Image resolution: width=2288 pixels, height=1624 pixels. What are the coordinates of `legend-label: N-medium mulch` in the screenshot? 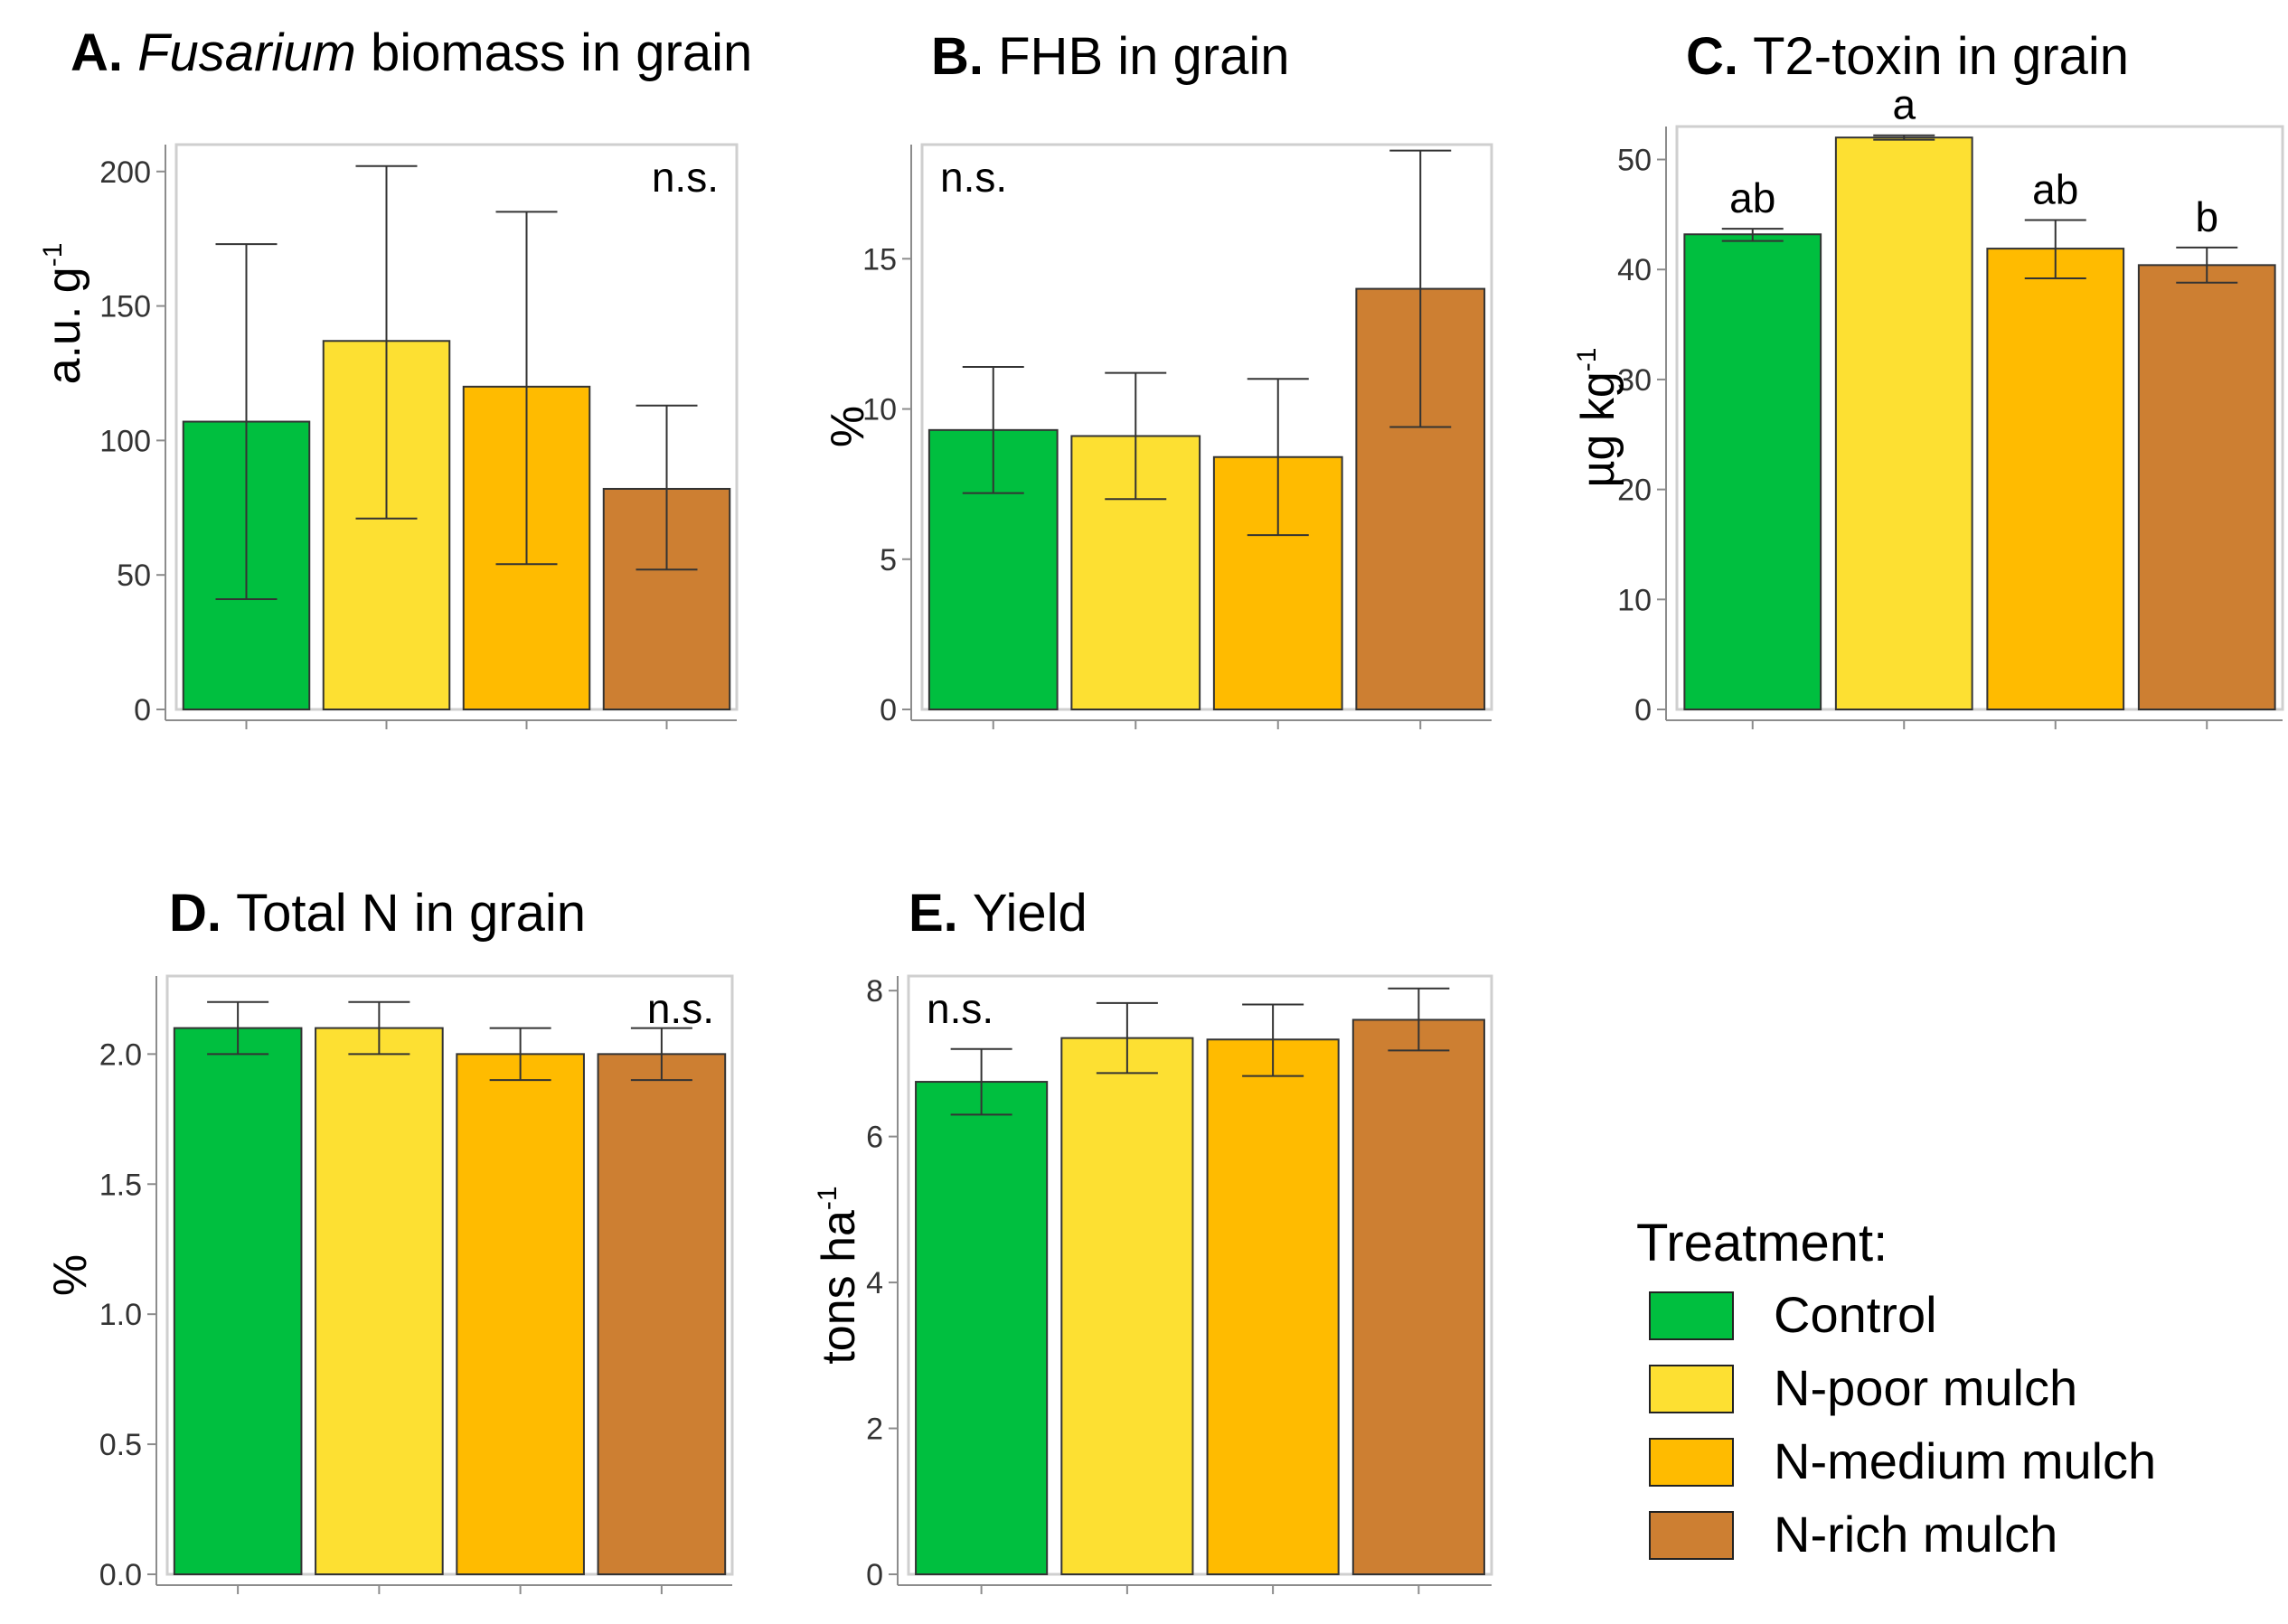 It's located at (1965, 1460).